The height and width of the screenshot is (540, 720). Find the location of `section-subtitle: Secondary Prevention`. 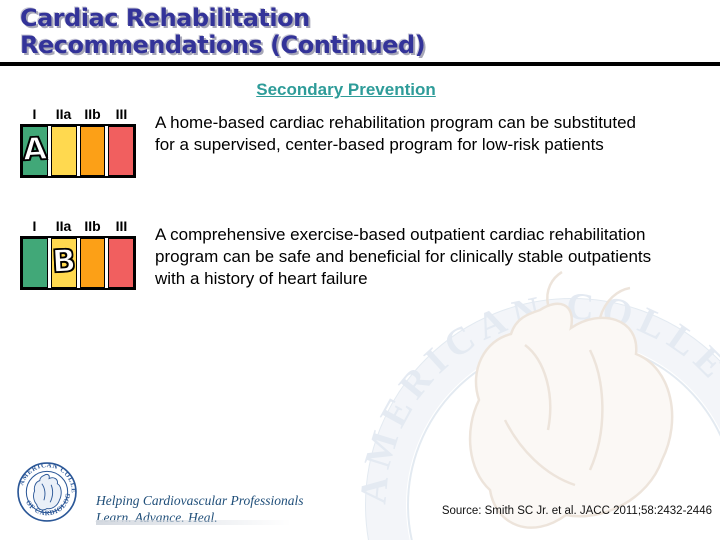

section-subtitle: Secondary Prevention is located at coordinates (346, 89).